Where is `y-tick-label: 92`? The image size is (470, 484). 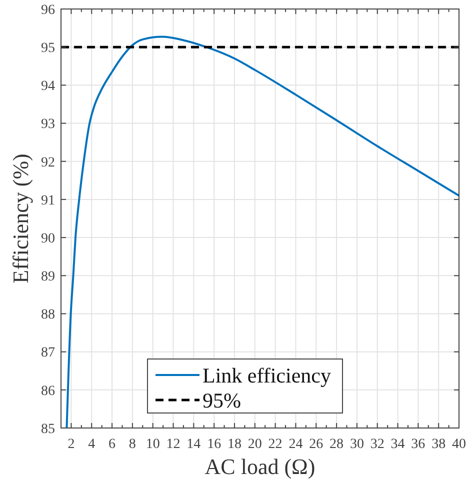
y-tick-label: 92 is located at coordinates (48, 162).